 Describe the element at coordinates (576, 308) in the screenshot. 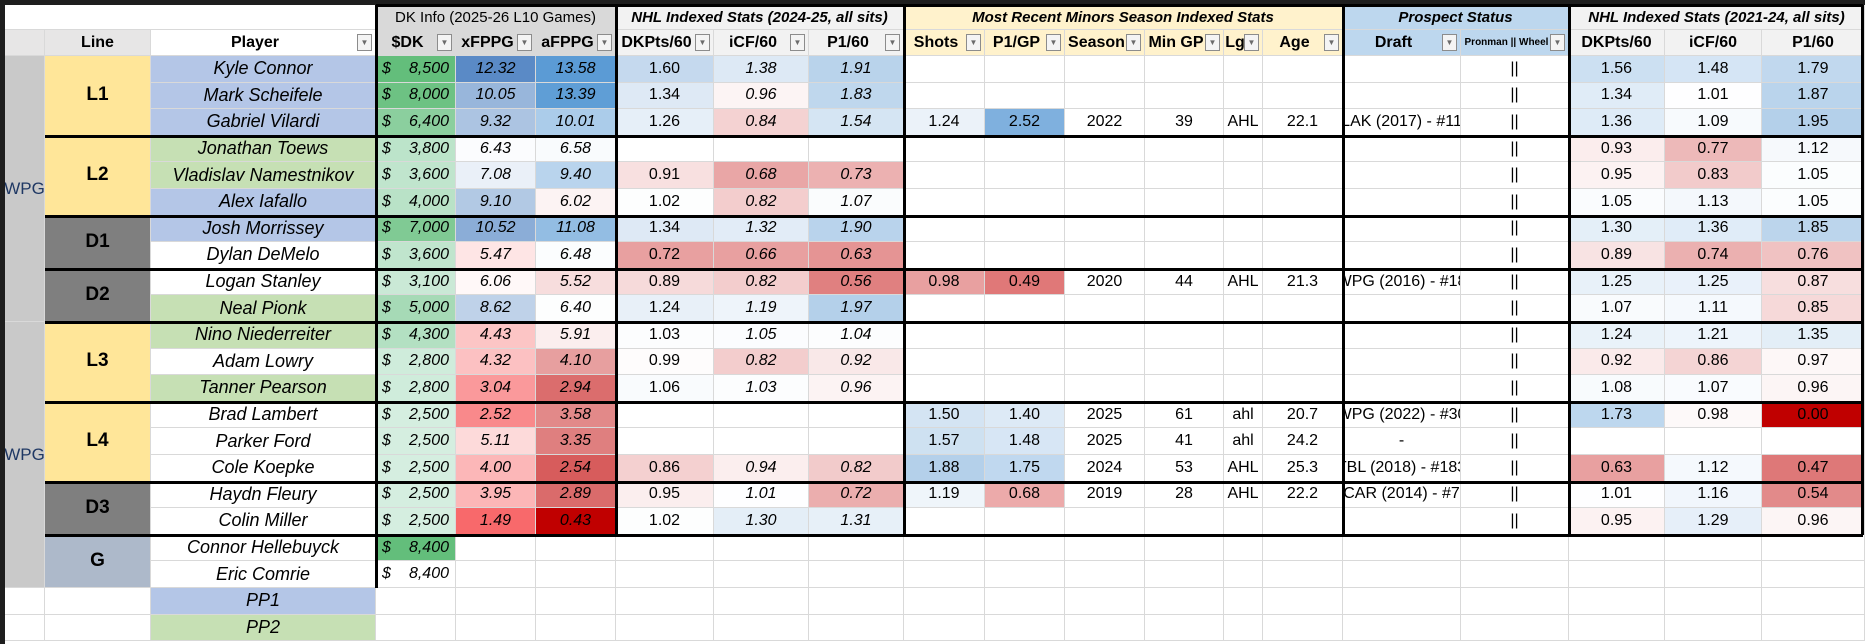

I see `cell-af: 6.40` at that location.